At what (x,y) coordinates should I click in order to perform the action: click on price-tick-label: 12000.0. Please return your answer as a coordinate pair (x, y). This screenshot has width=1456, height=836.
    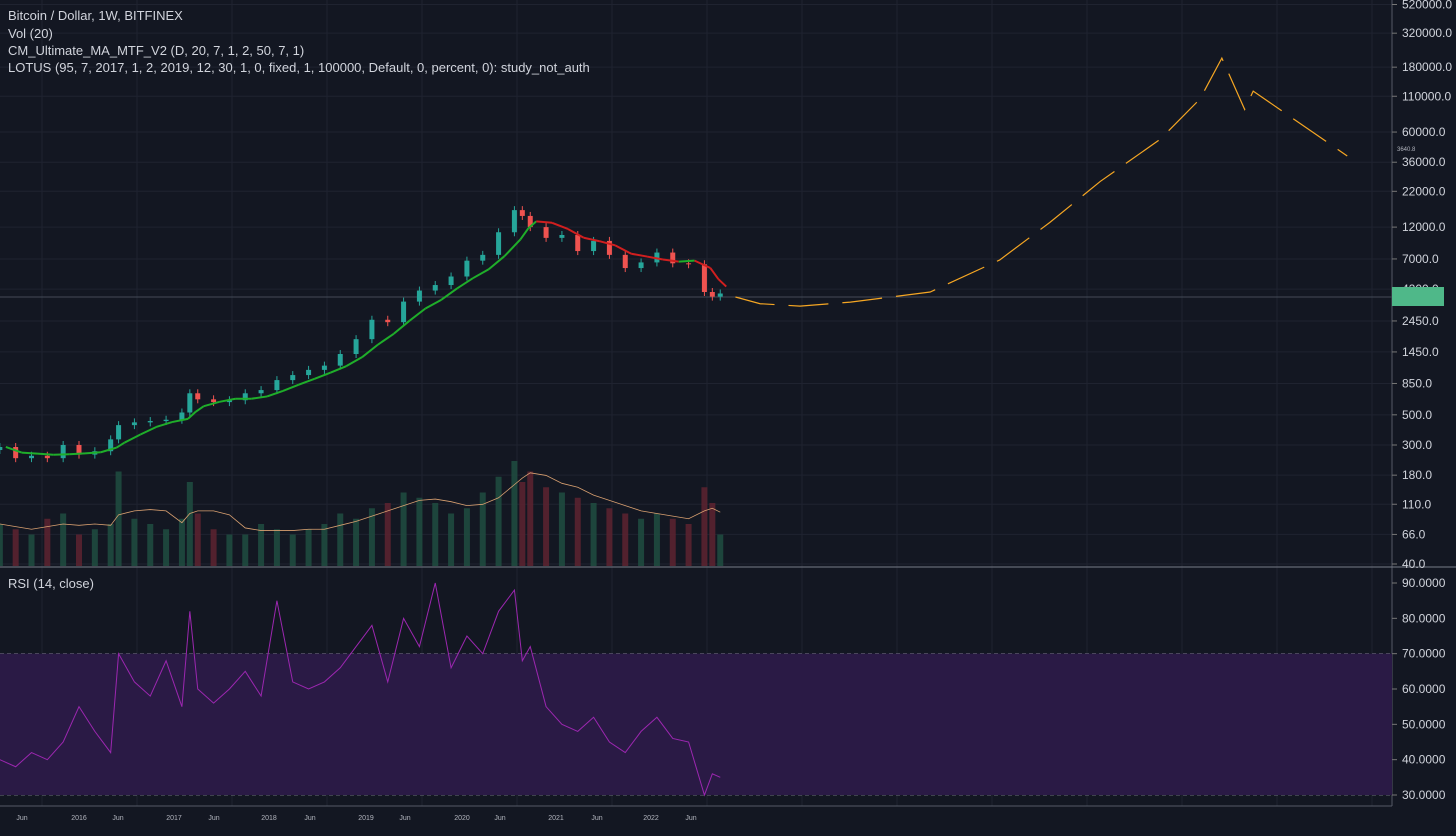
    Looking at the image, I should click on (1424, 227).